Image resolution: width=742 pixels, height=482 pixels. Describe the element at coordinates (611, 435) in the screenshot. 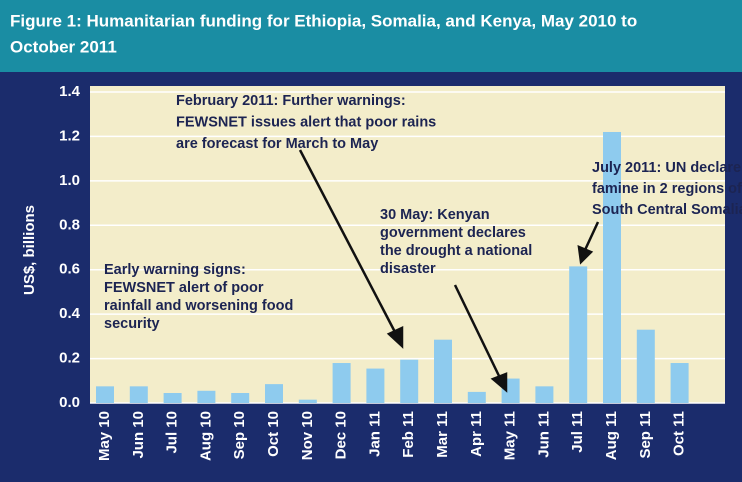

I see `x-tick-label: Aug 11` at that location.